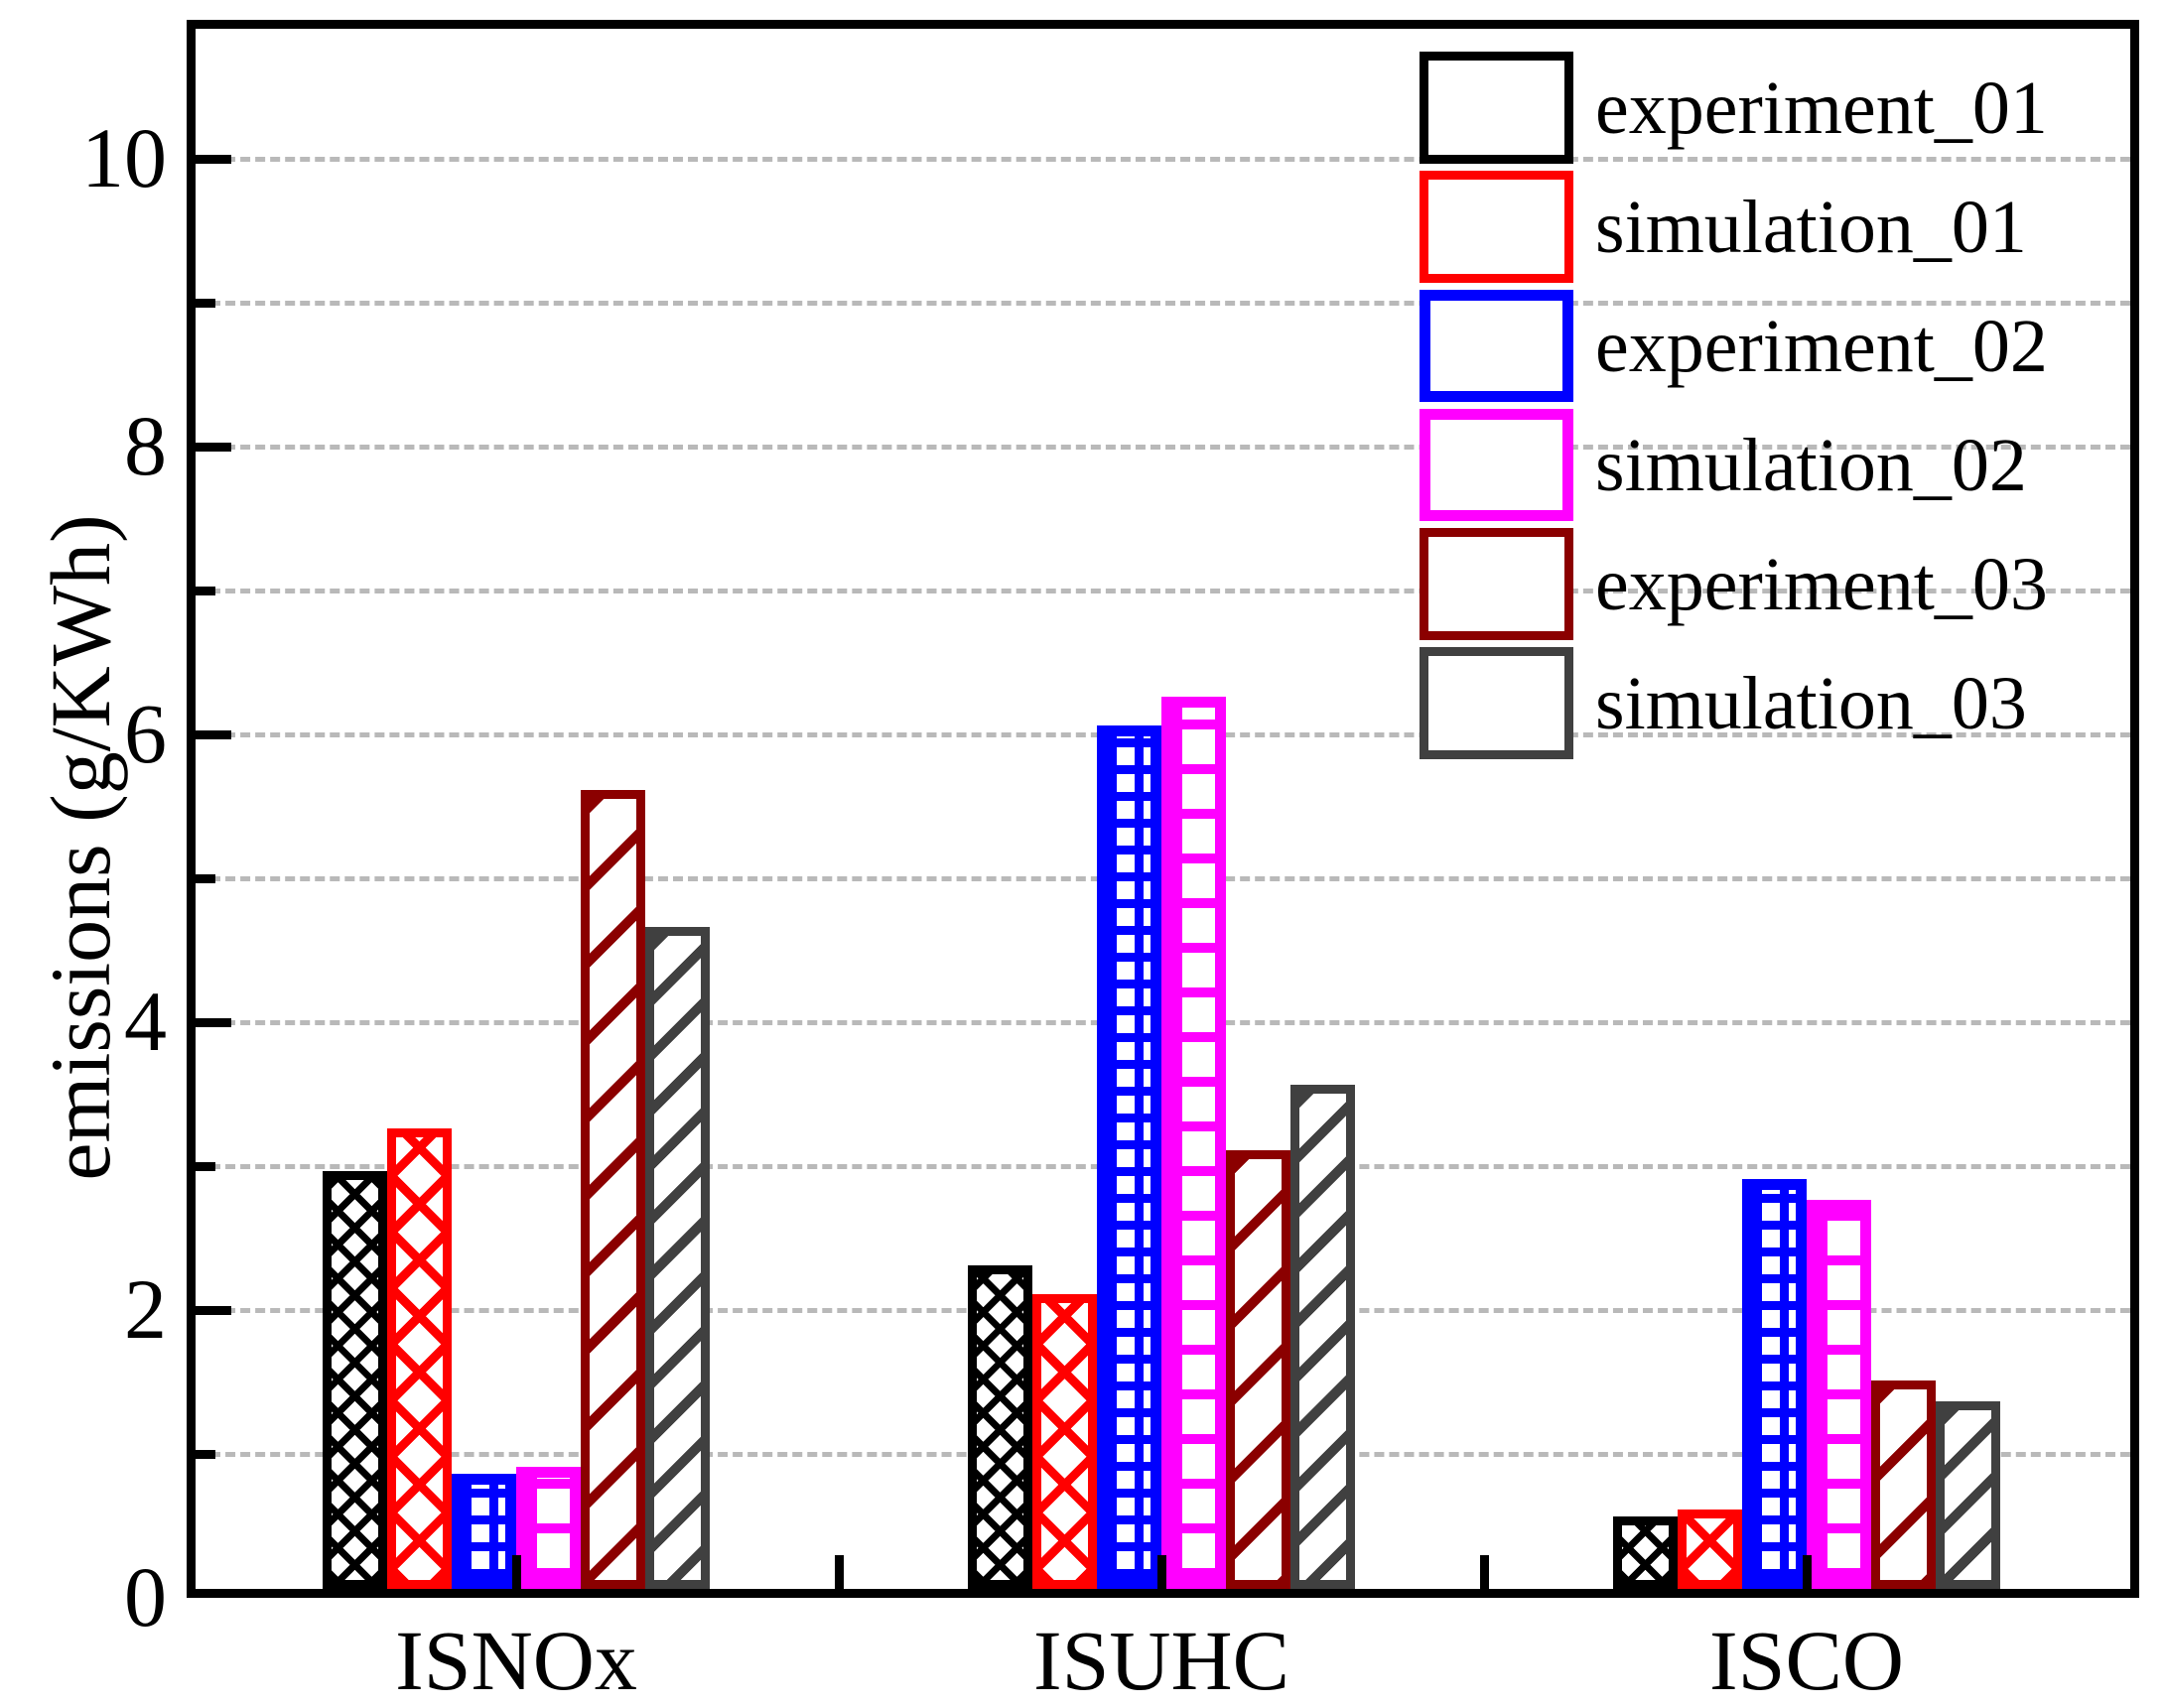 Image resolution: width=2165 pixels, height=1708 pixels. Describe the element at coordinates (1903, 1484) in the screenshot. I see `bar-experiment_03-ISCO` at that location.